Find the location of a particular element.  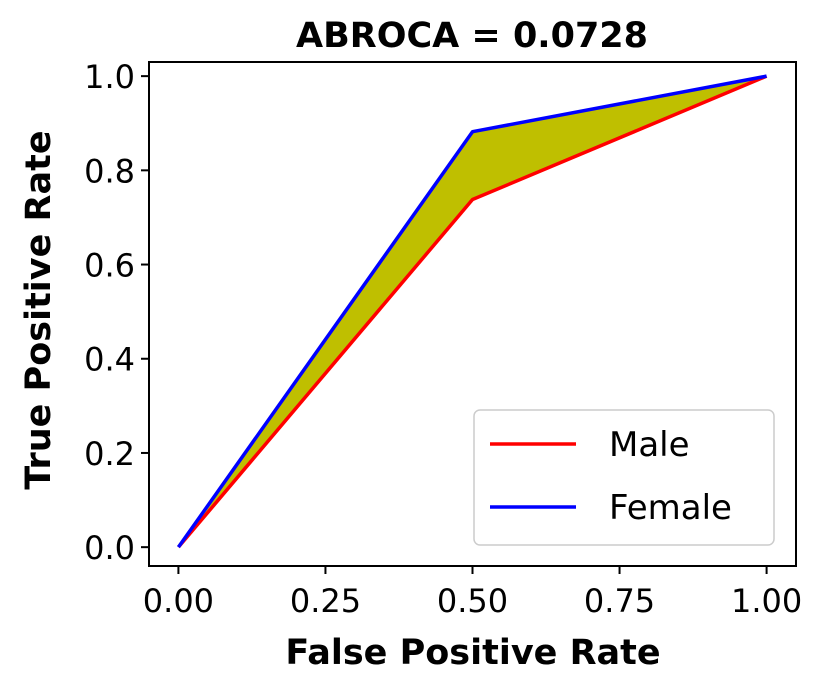

y-axis-title: True Positive Rate is located at coordinates (39, 309).